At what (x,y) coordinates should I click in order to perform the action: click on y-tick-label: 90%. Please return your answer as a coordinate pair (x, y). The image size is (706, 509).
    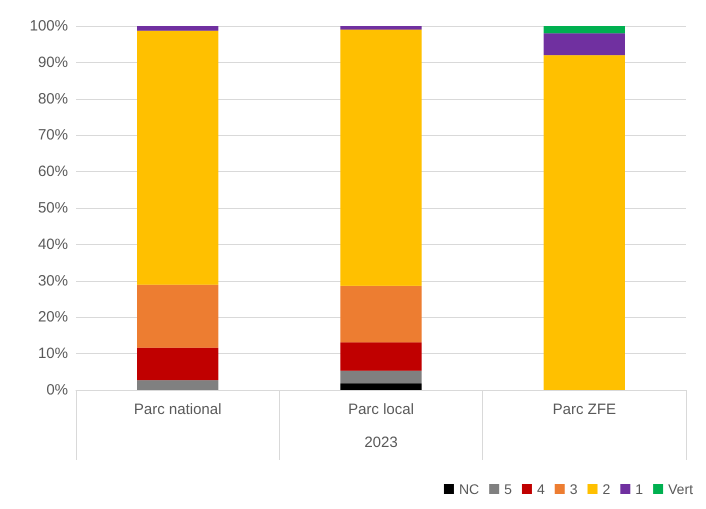
    Looking at the image, I should click on (53, 62).